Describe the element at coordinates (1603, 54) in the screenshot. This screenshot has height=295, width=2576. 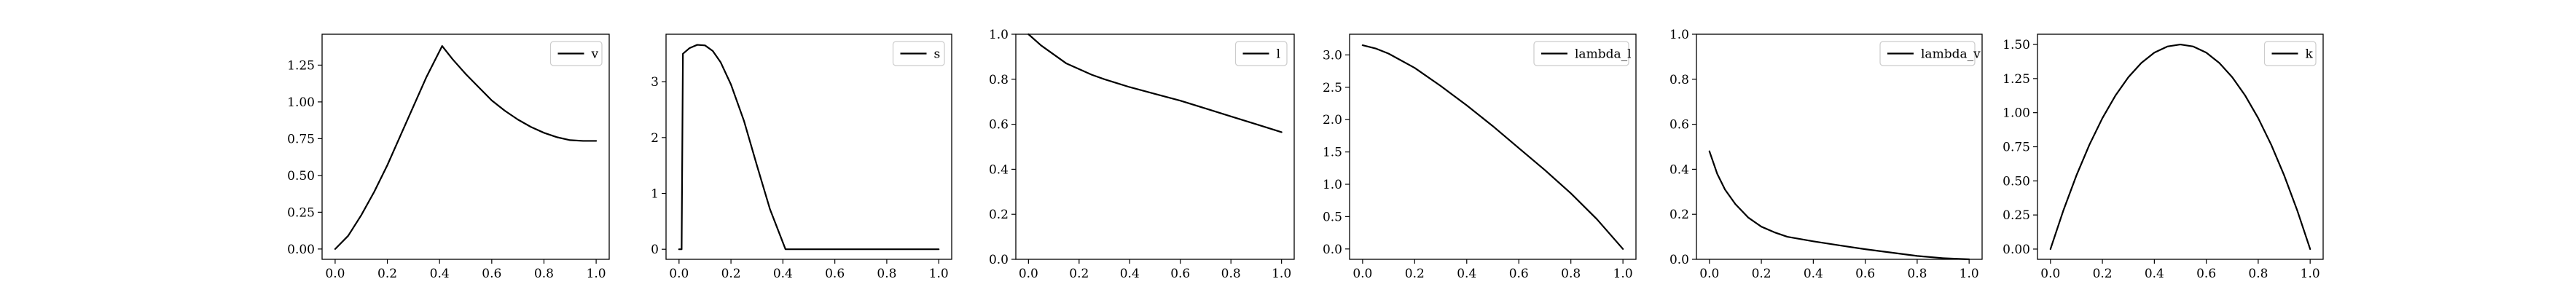
I see `legend-label: lambda_l` at that location.